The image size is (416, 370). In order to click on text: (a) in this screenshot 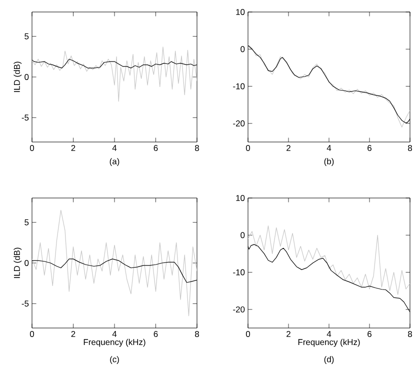, I will do `click(115, 162)`.